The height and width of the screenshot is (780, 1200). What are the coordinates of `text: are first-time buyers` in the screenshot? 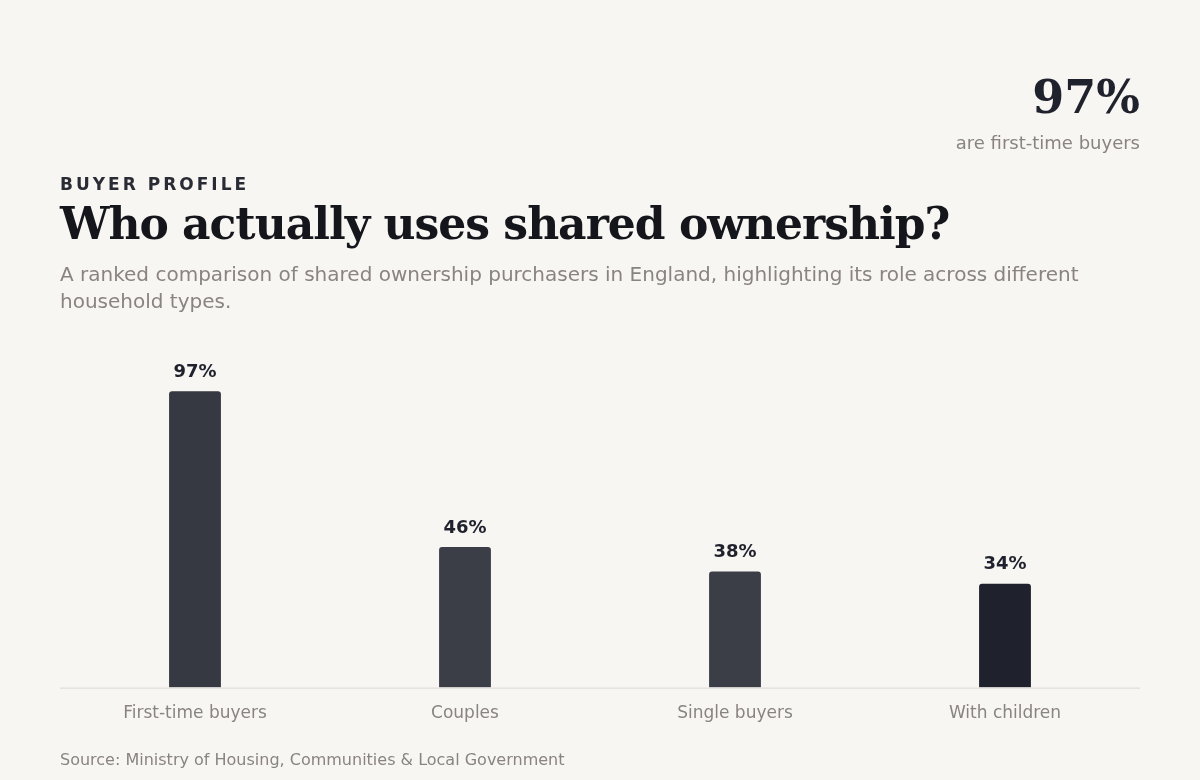 It's located at (1047, 142).